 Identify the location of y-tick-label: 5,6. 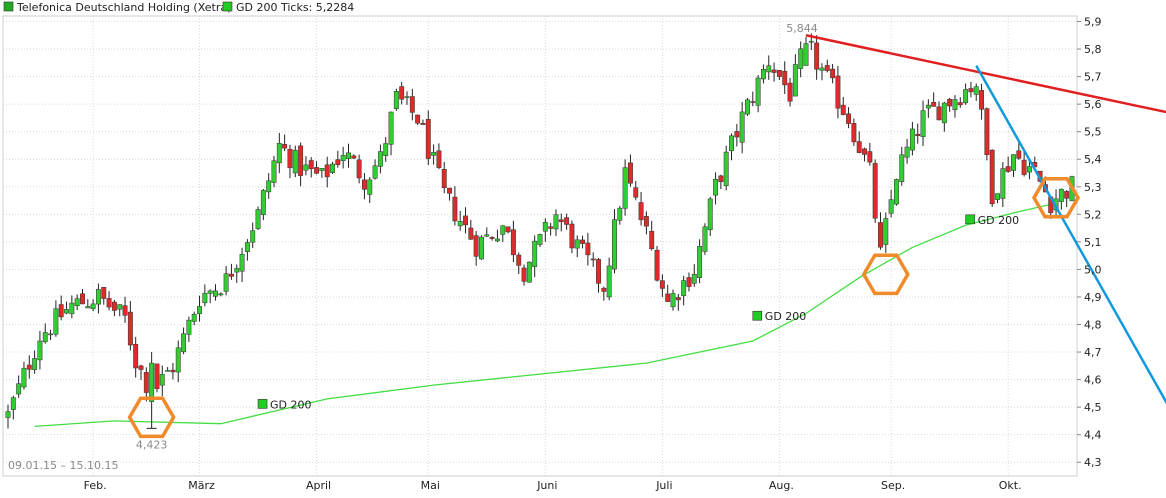
(1093, 104).